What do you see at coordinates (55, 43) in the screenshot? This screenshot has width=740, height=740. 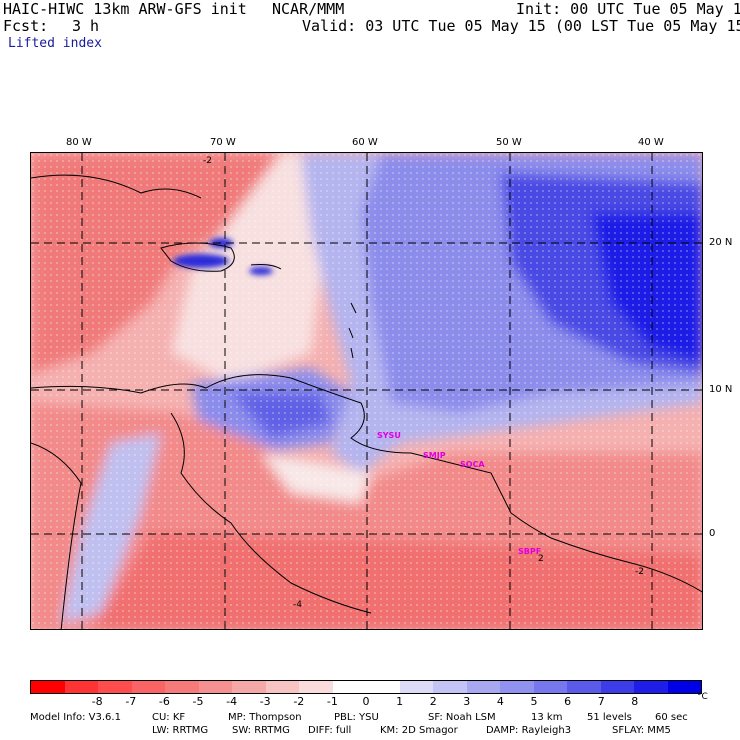 I see `field-name: Lifted index` at bounding box center [55, 43].